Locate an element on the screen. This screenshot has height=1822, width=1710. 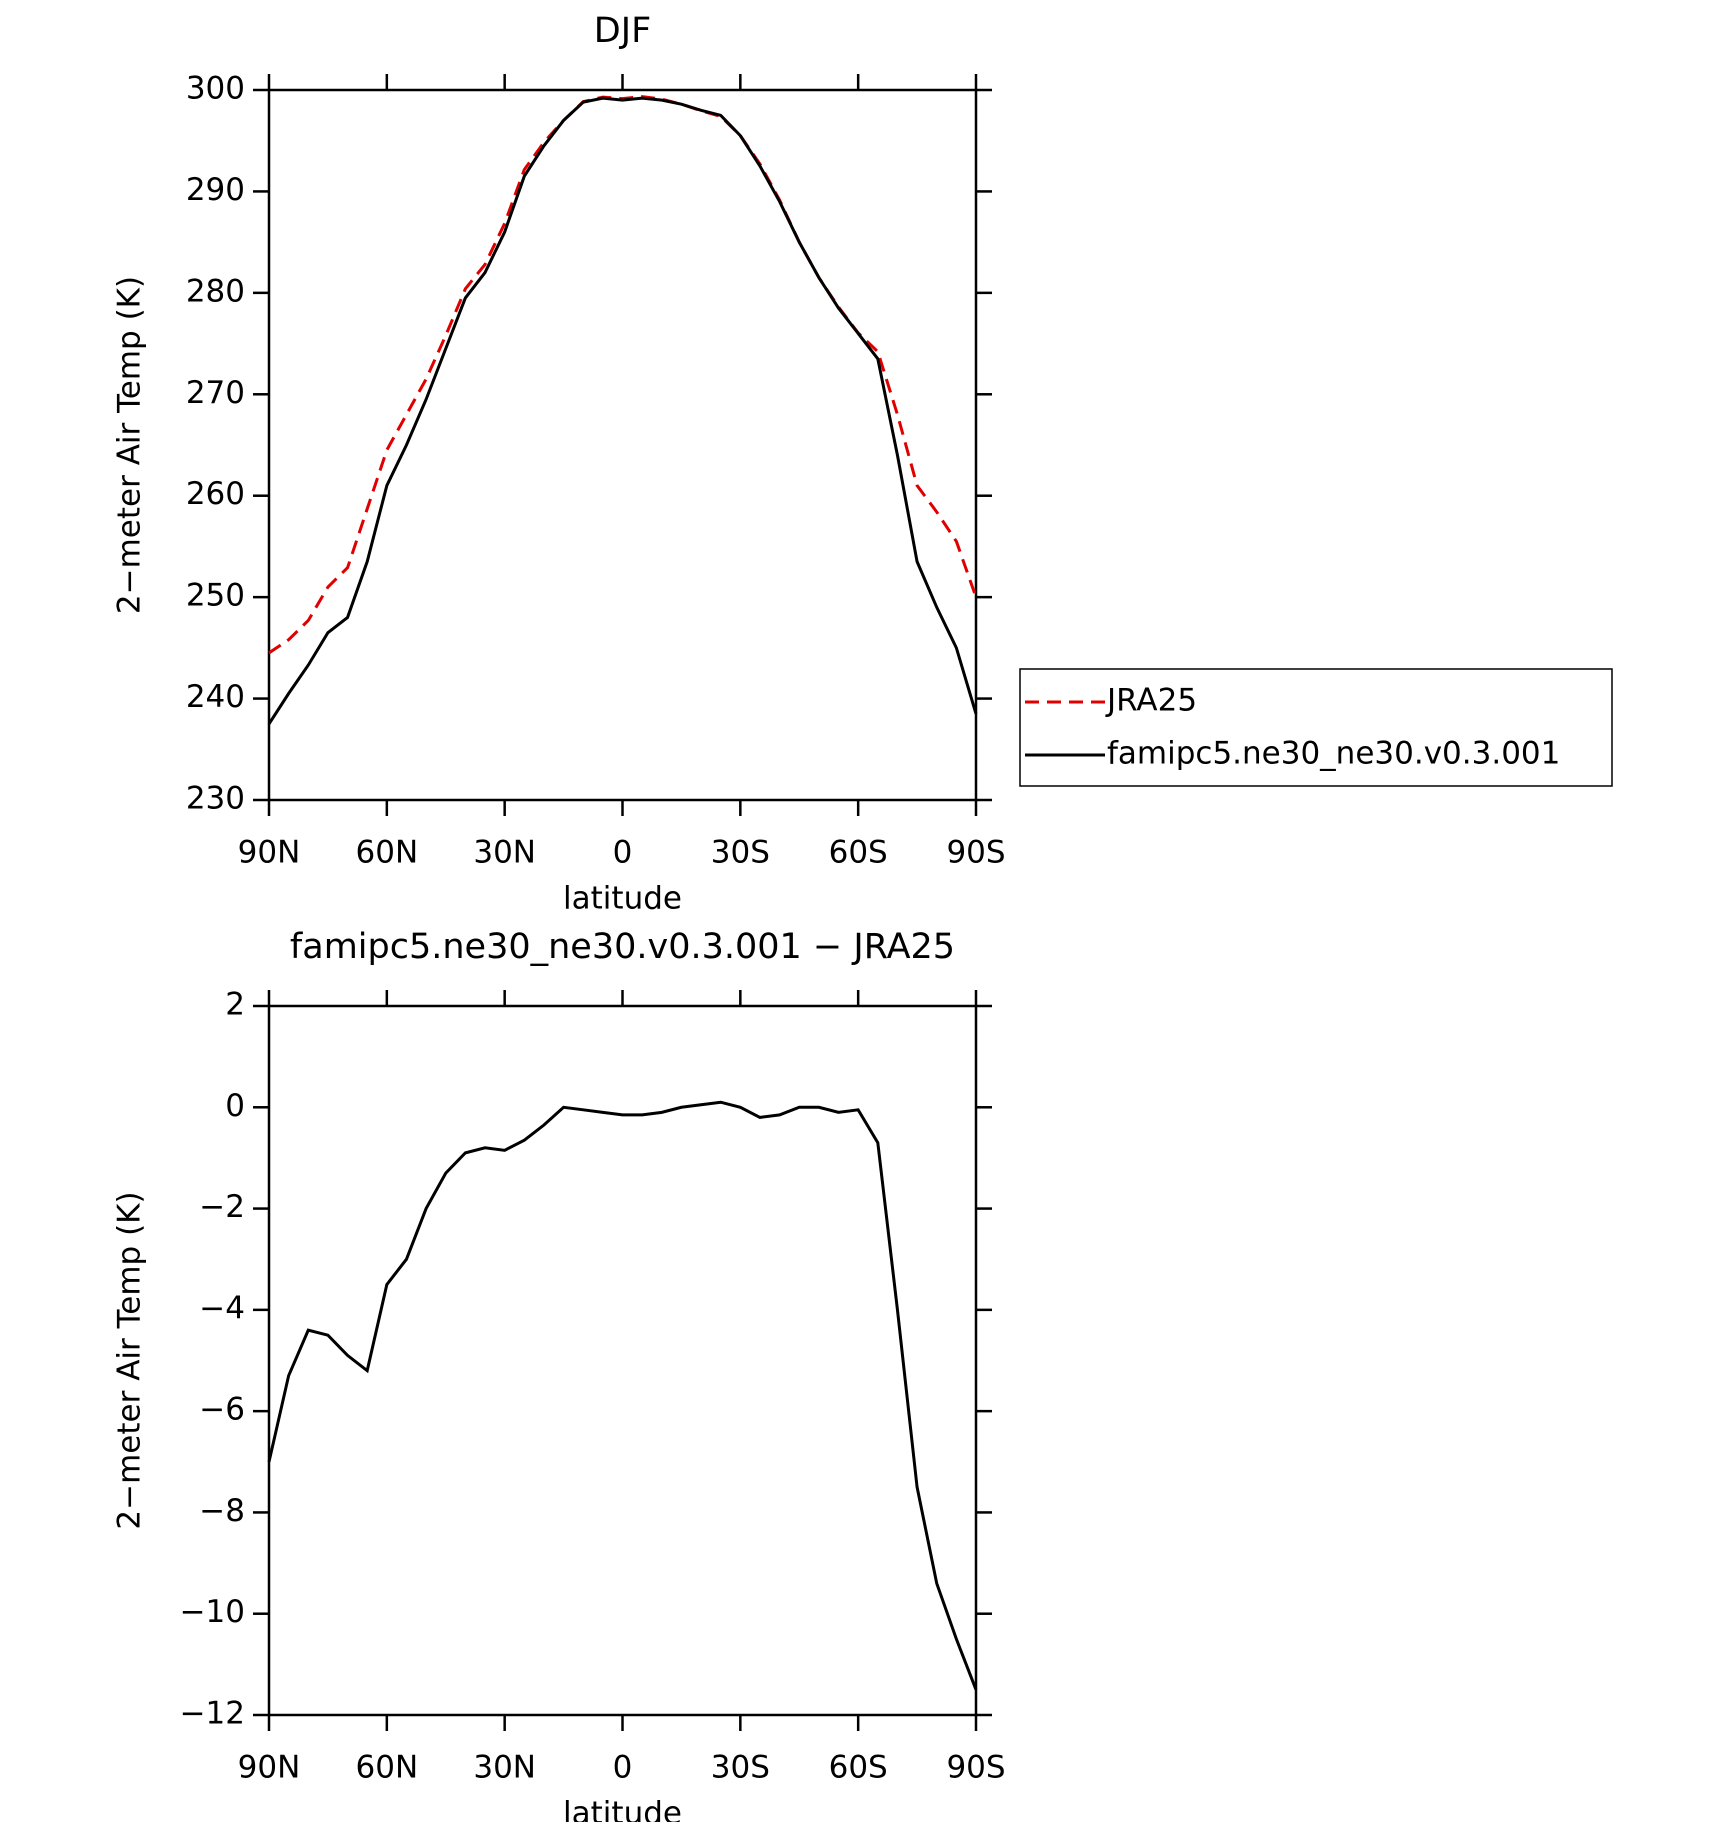
chart-title: DJF is located at coordinates (622, 31).